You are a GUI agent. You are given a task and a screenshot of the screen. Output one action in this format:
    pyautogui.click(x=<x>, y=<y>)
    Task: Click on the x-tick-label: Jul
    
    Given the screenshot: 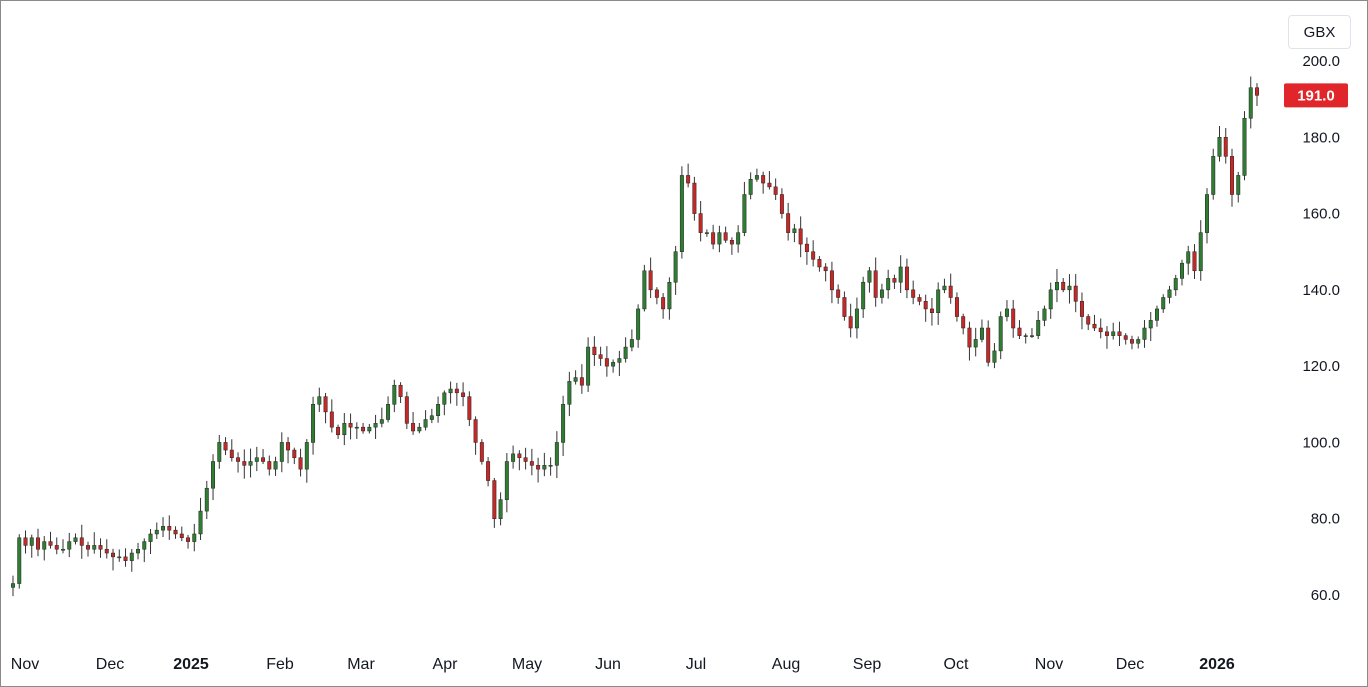 What is the action you would take?
    pyautogui.click(x=696, y=664)
    